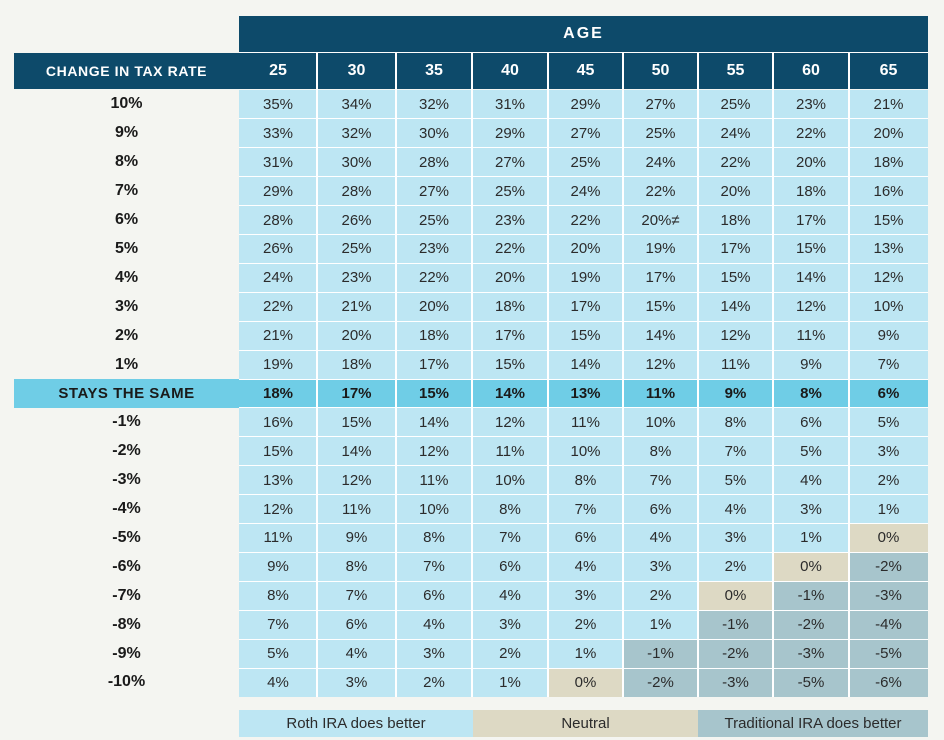  Describe the element at coordinates (811, 653) in the screenshot. I see `table-cell: -3%` at that location.